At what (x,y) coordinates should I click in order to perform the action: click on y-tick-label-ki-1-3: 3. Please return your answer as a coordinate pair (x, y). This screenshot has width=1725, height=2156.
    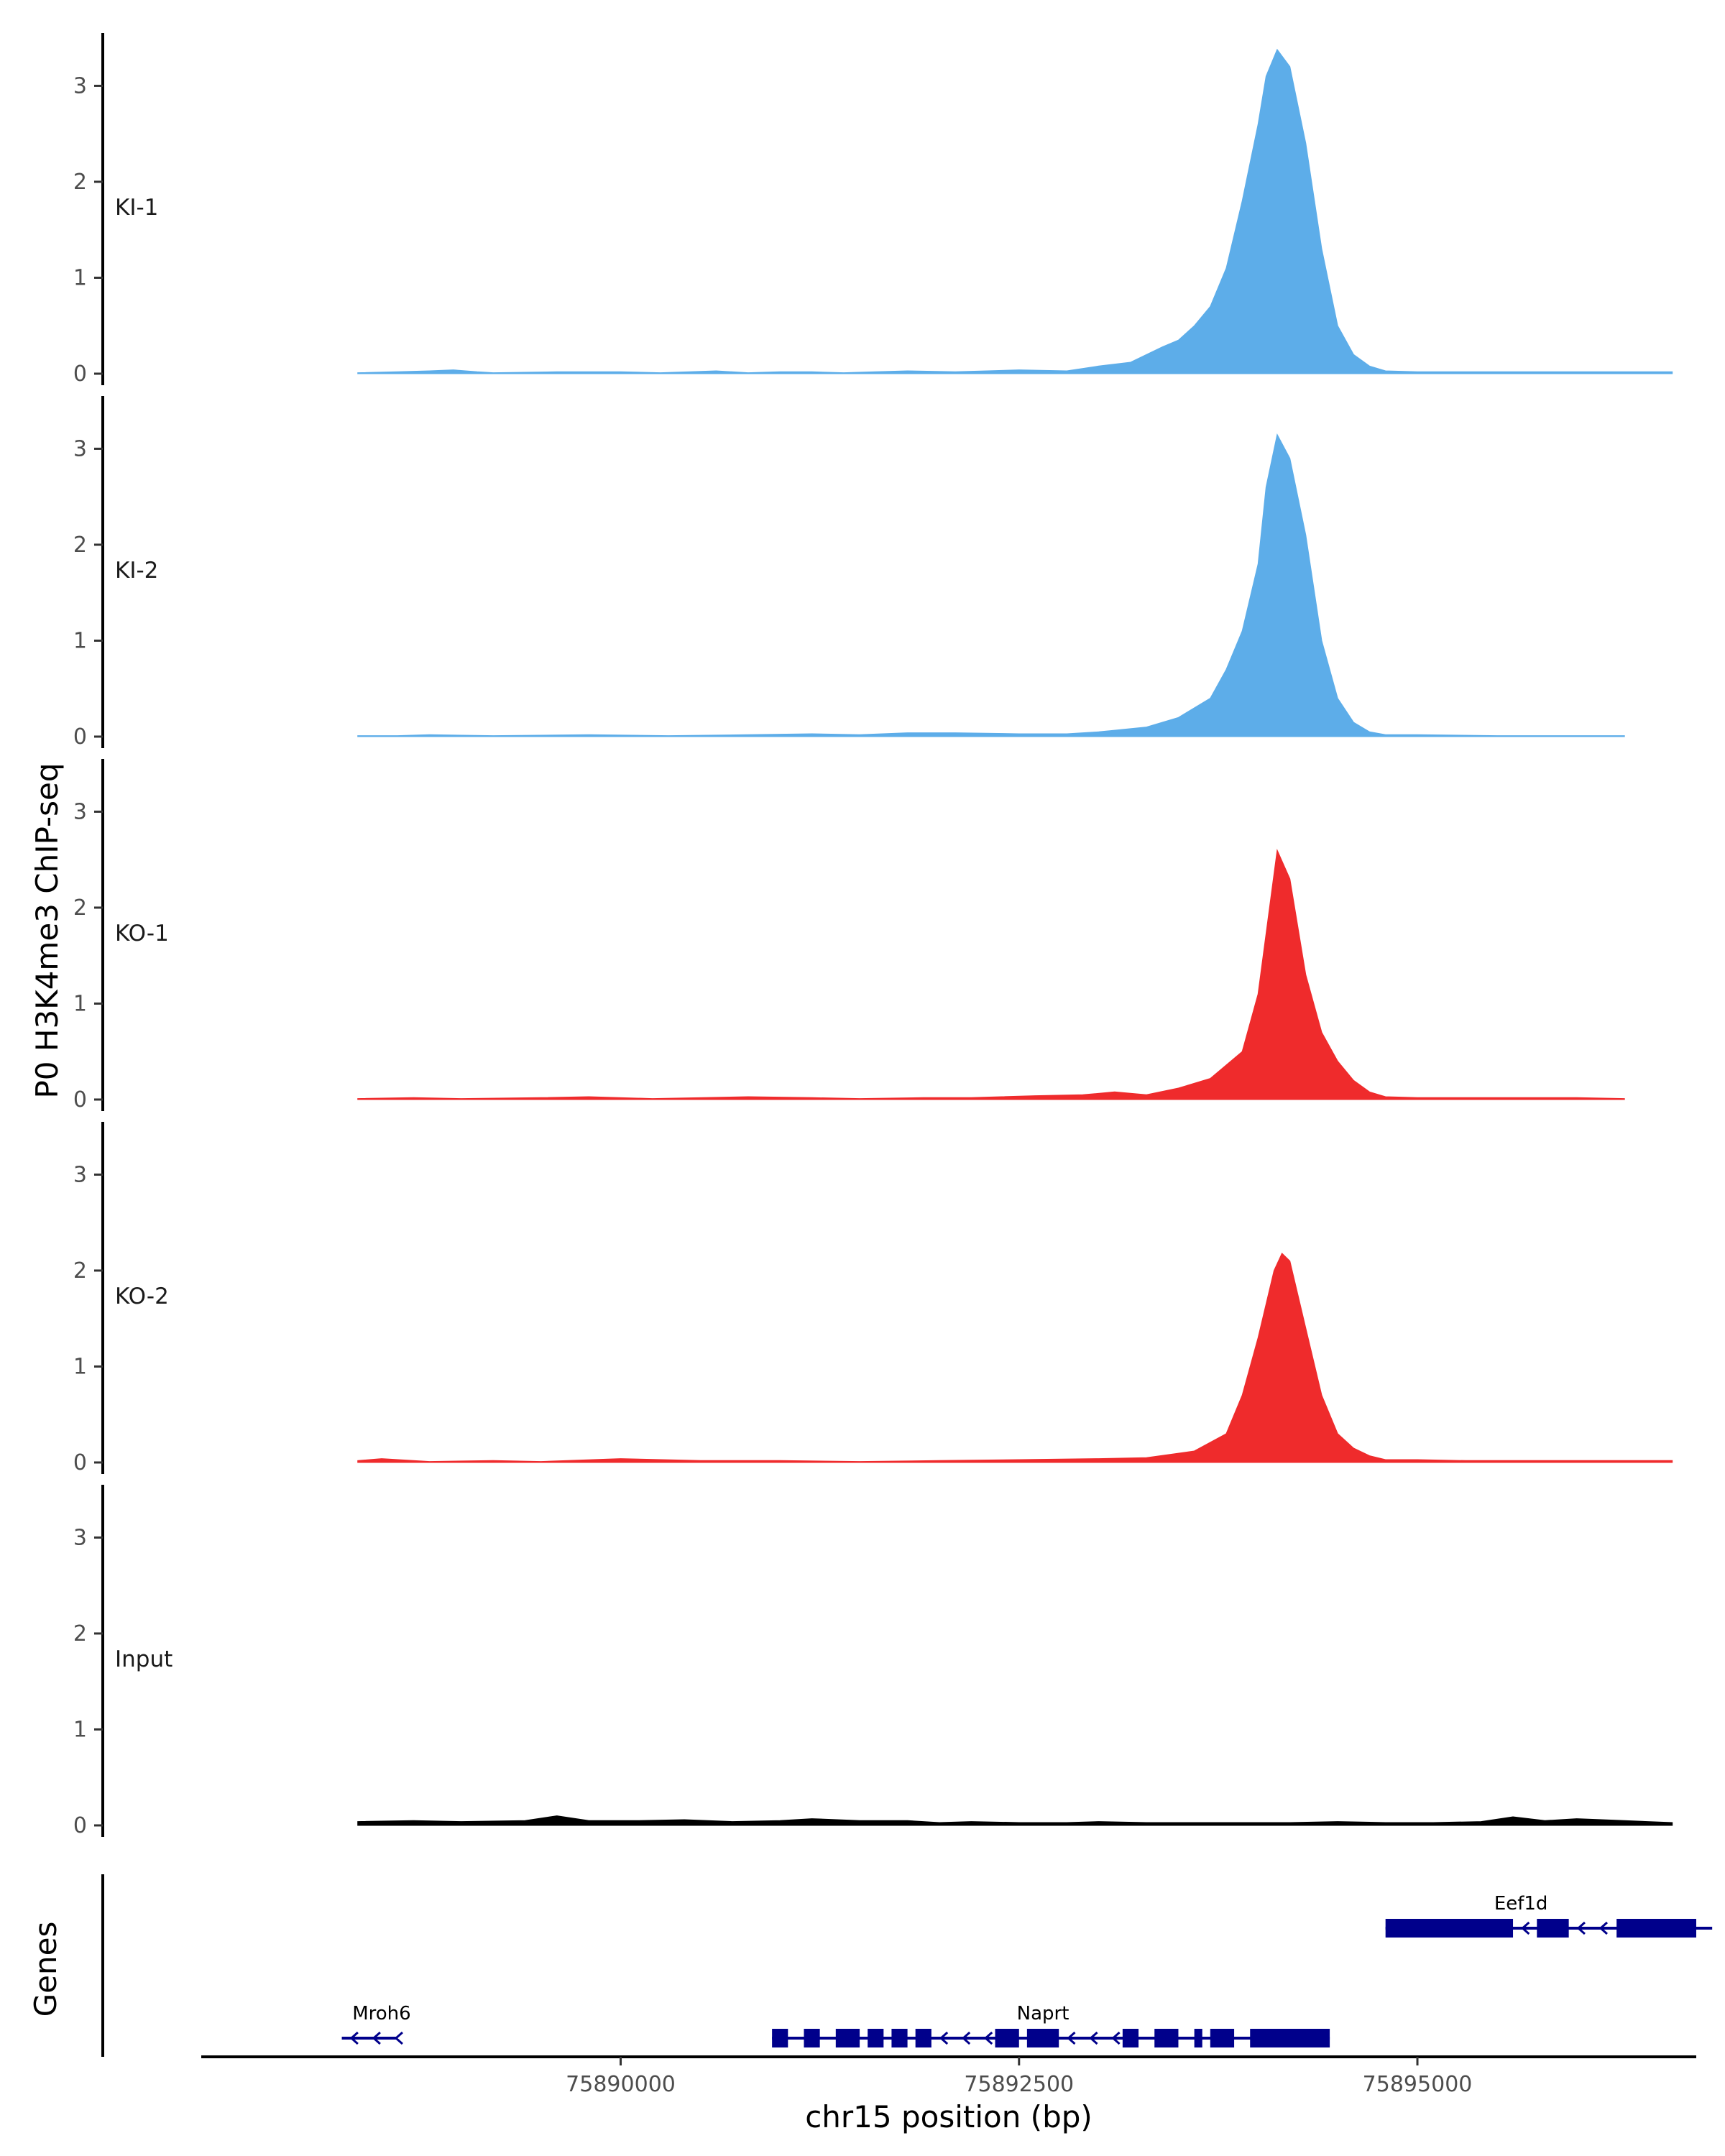
    Looking at the image, I should click on (80, 85).